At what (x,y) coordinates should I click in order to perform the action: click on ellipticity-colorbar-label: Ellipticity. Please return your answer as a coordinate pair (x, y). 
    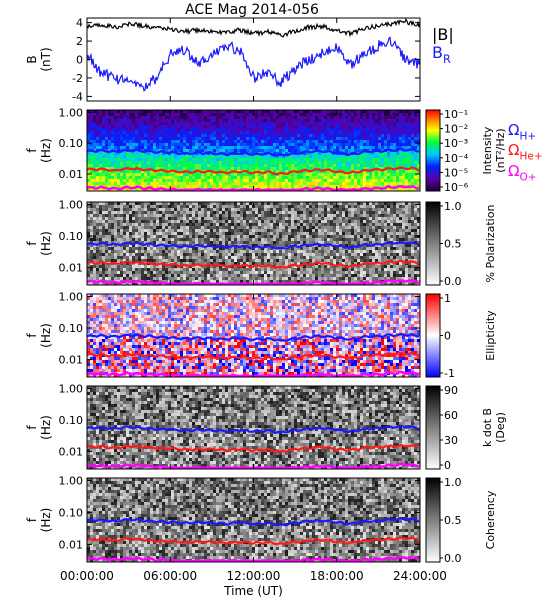
    Looking at the image, I should click on (490, 335).